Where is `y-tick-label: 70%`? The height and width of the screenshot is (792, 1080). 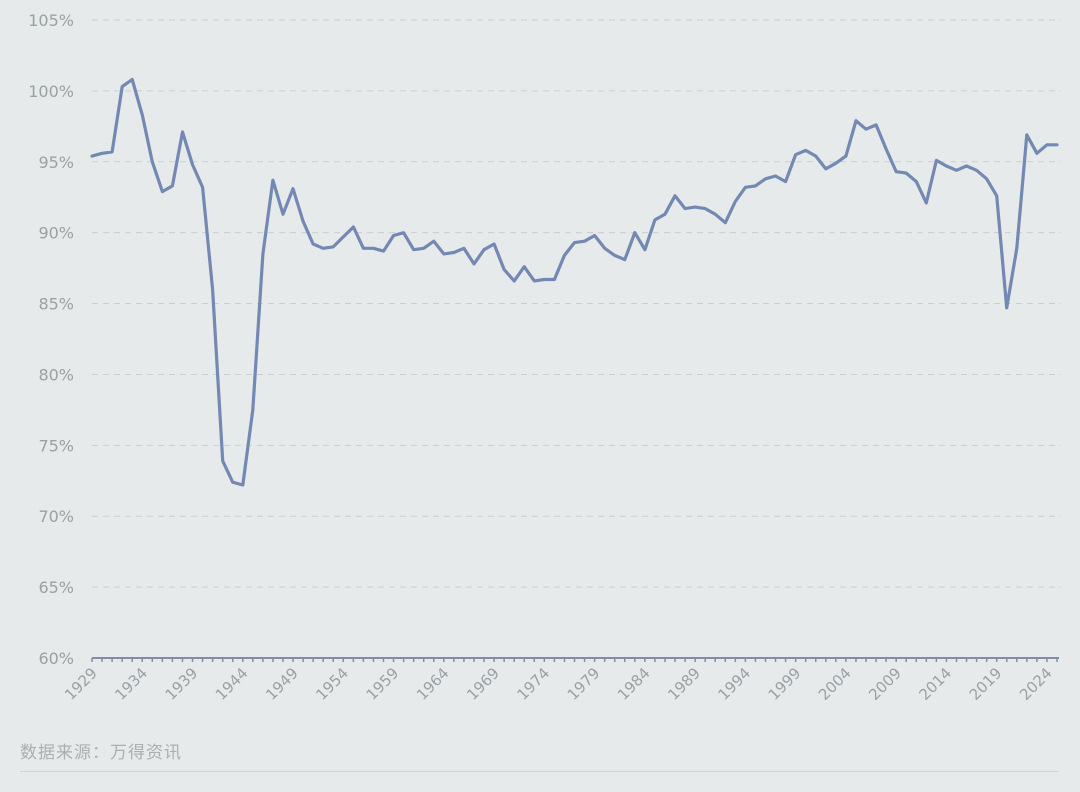 y-tick-label: 70% is located at coordinates (56, 516).